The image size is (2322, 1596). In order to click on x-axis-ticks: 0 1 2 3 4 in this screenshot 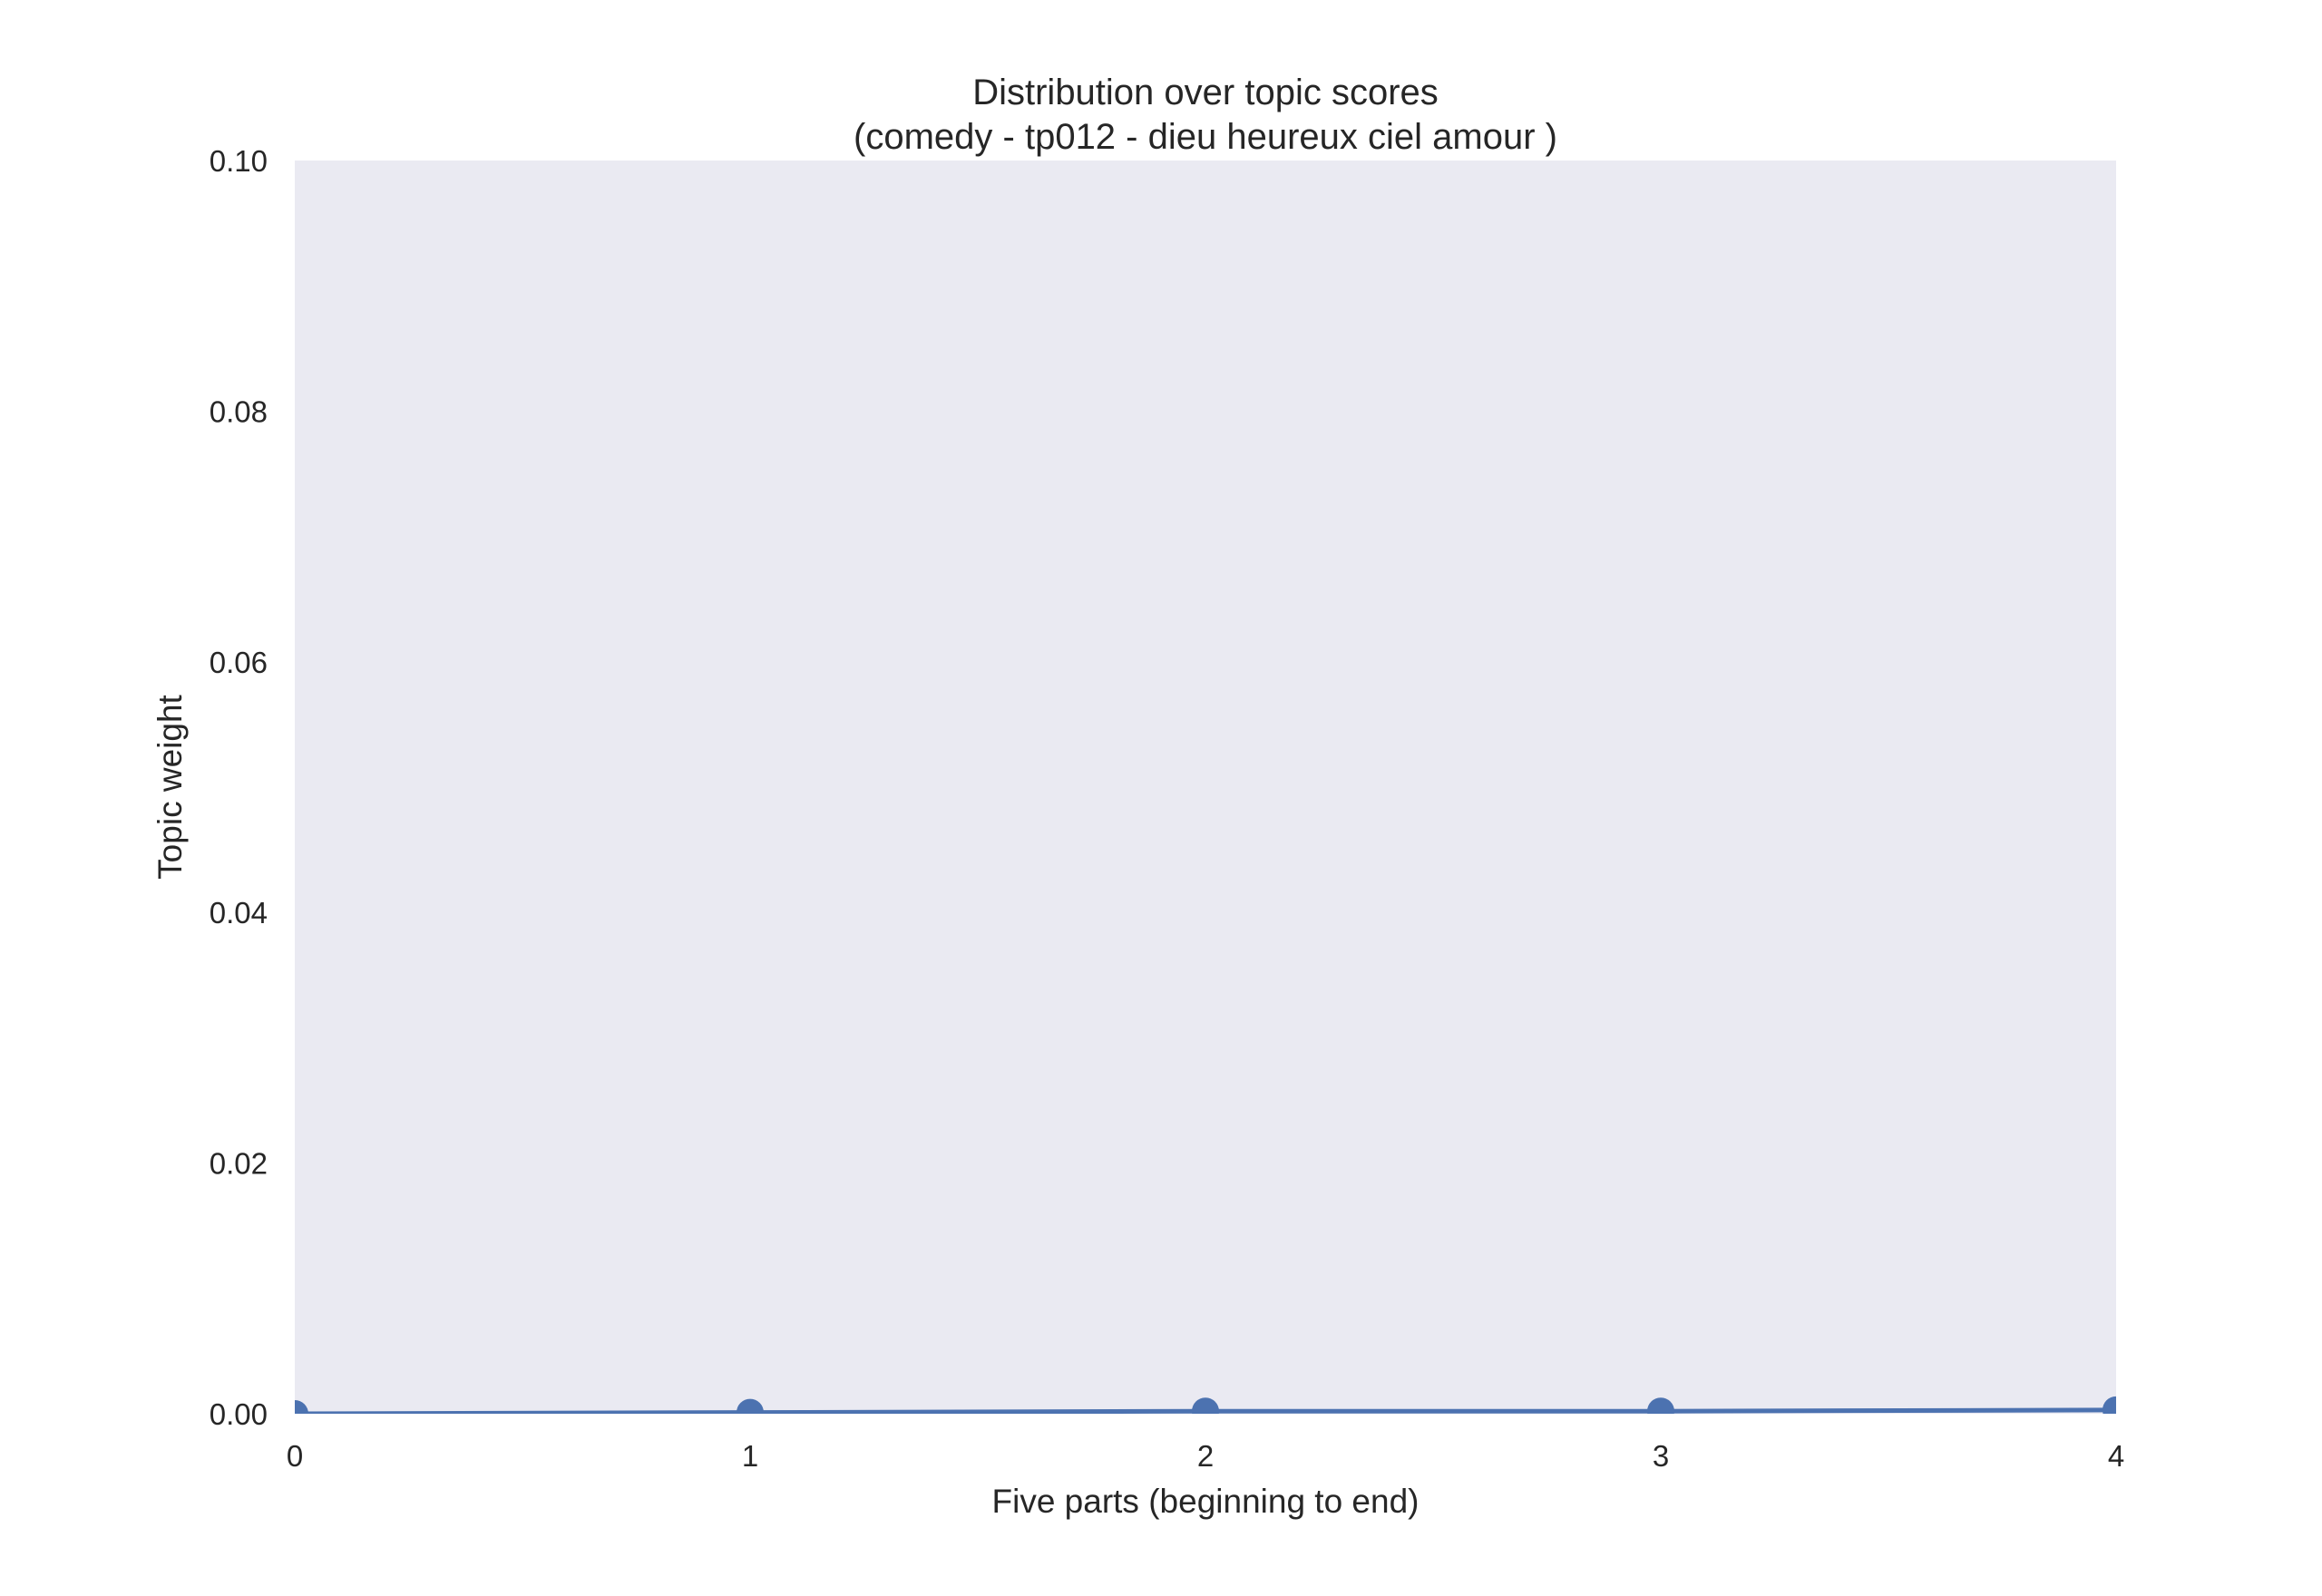, I will do `click(1205, 1456)`.